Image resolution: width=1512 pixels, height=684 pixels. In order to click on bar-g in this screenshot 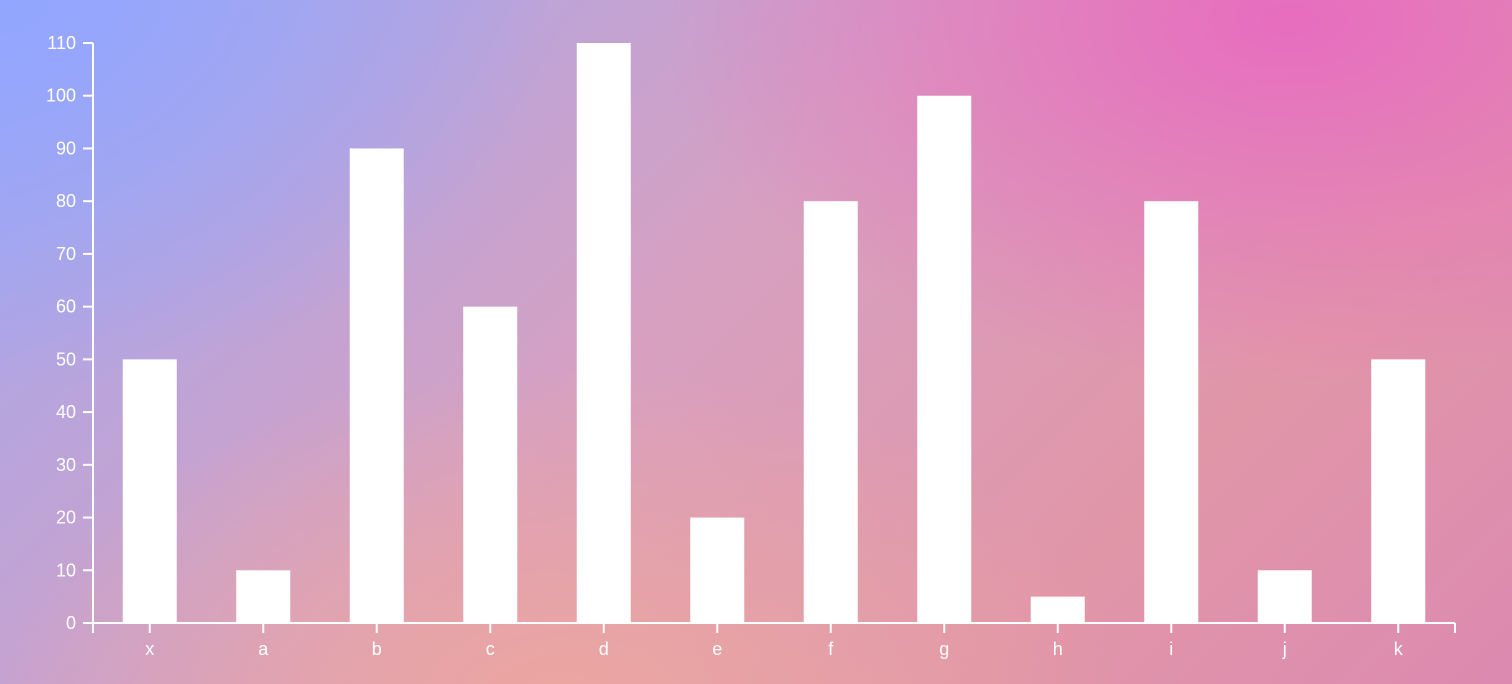, I will do `click(944, 359)`.